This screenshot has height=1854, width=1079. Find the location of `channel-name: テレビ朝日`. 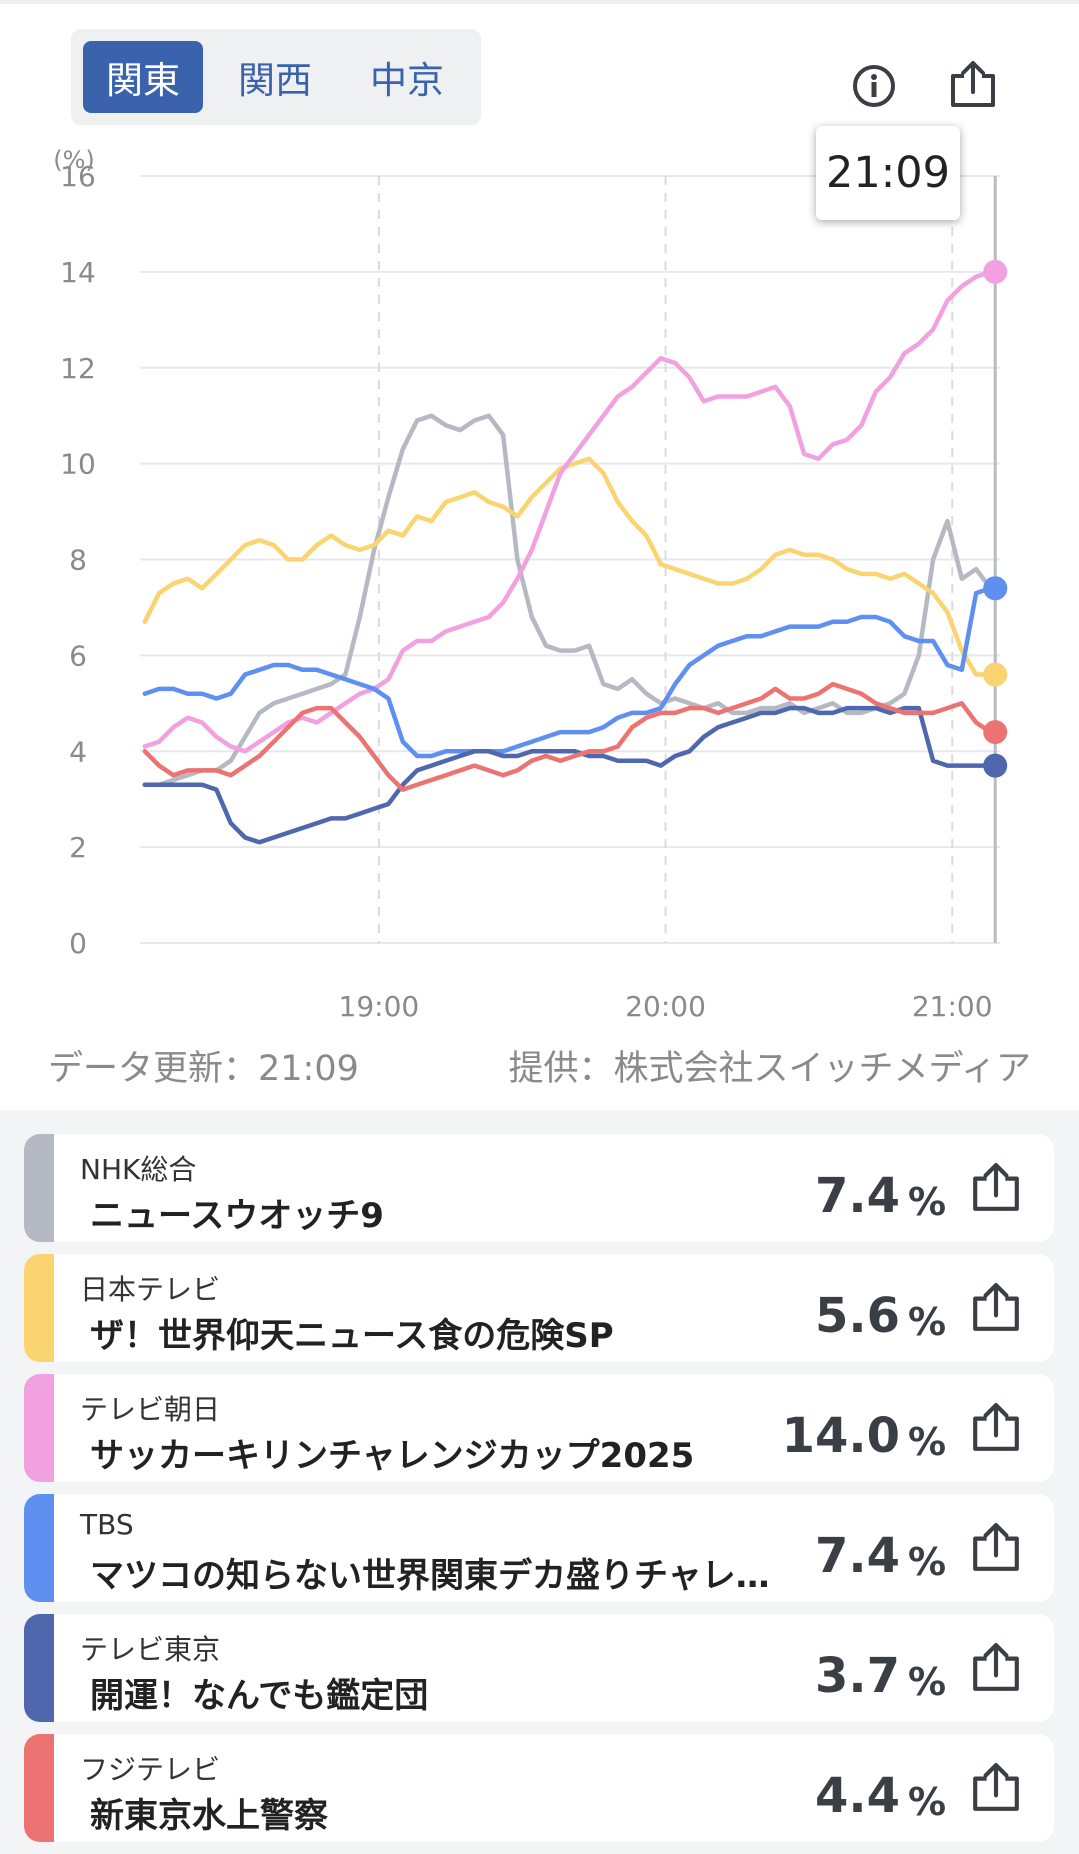

channel-name: テレビ朝日 is located at coordinates (150, 1409).